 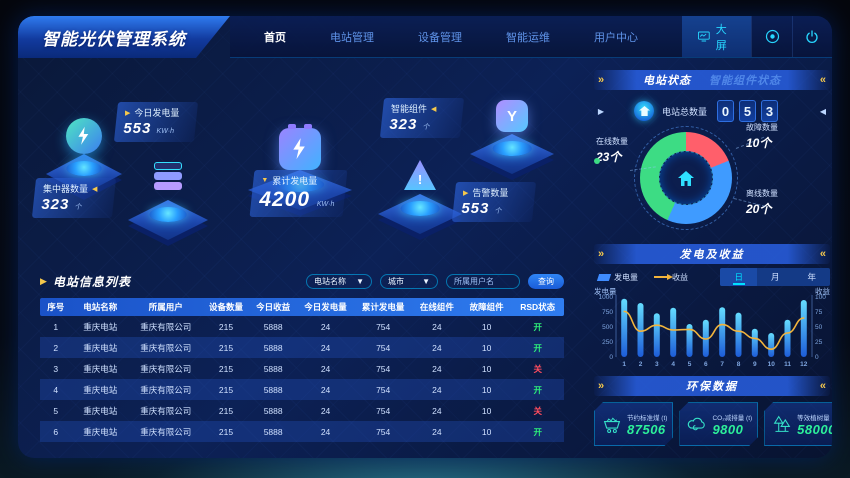 I want to click on table-row: 2 重庆电站 重庆有限公司 215 5888 24 754 24 10 开, so click(x=302, y=347).